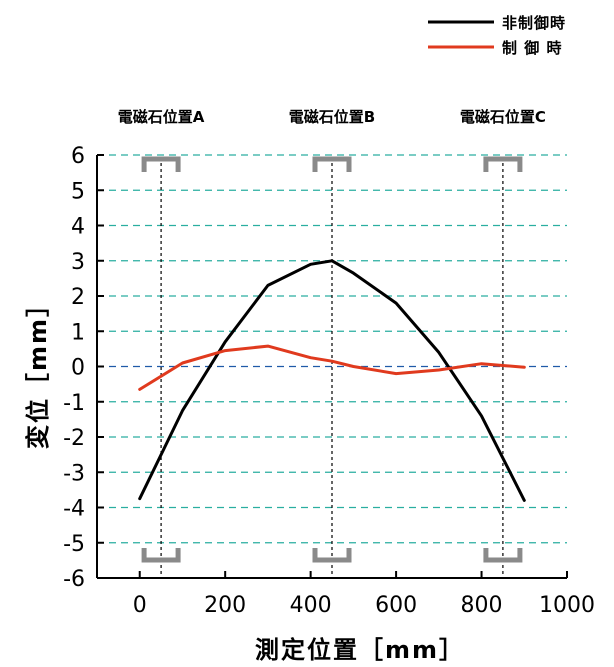 This screenshot has height=667, width=614. I want to click on y-tick-label: -3, so click(74, 473).